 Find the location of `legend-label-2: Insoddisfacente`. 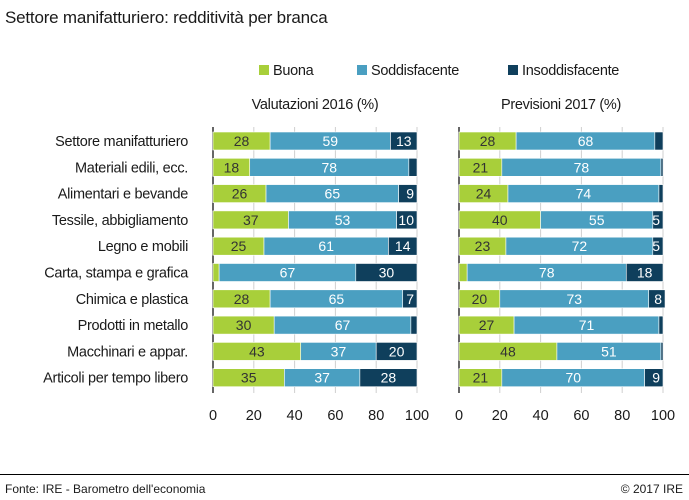

legend-label-2: Insoddisfacente is located at coordinates (570, 71).